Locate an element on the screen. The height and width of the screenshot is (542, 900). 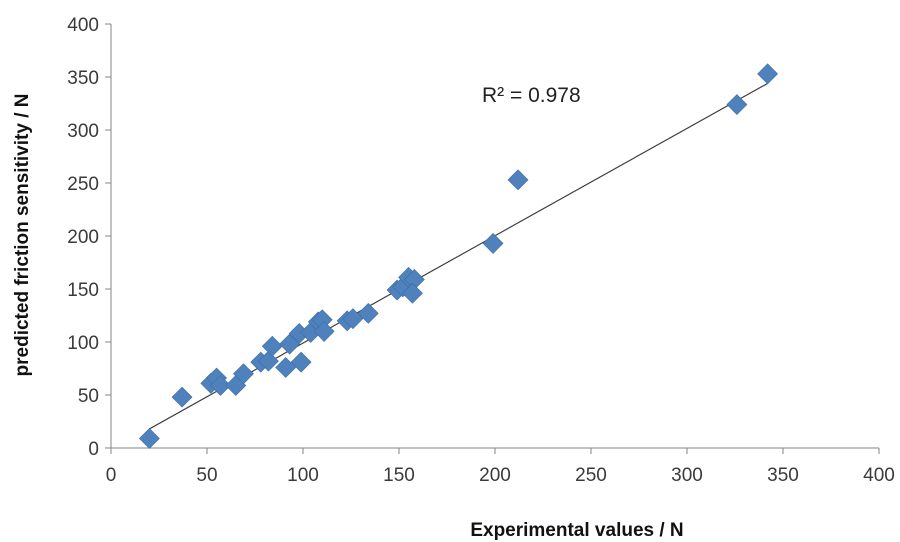
y-axis-title: predicted friction sensitivity / N is located at coordinates (22, 235).